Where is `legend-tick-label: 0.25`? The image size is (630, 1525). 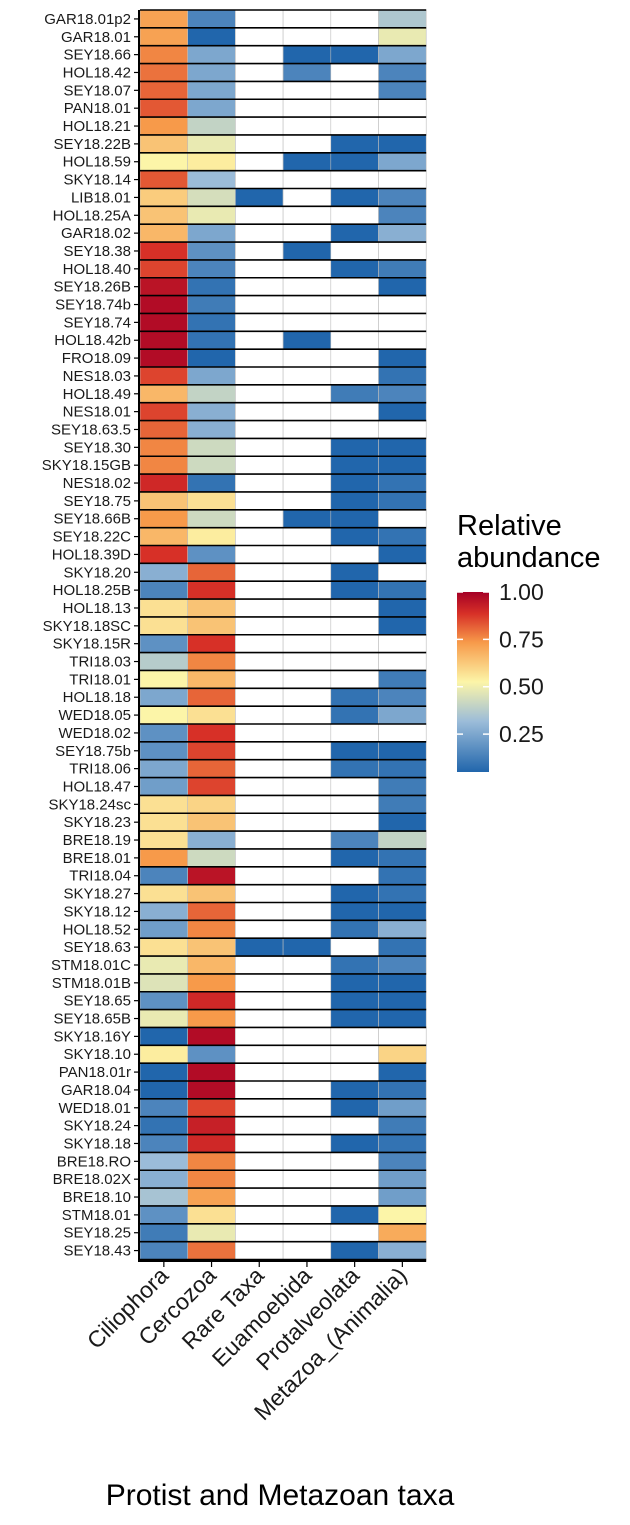
legend-tick-label: 0.25 is located at coordinates (521, 734).